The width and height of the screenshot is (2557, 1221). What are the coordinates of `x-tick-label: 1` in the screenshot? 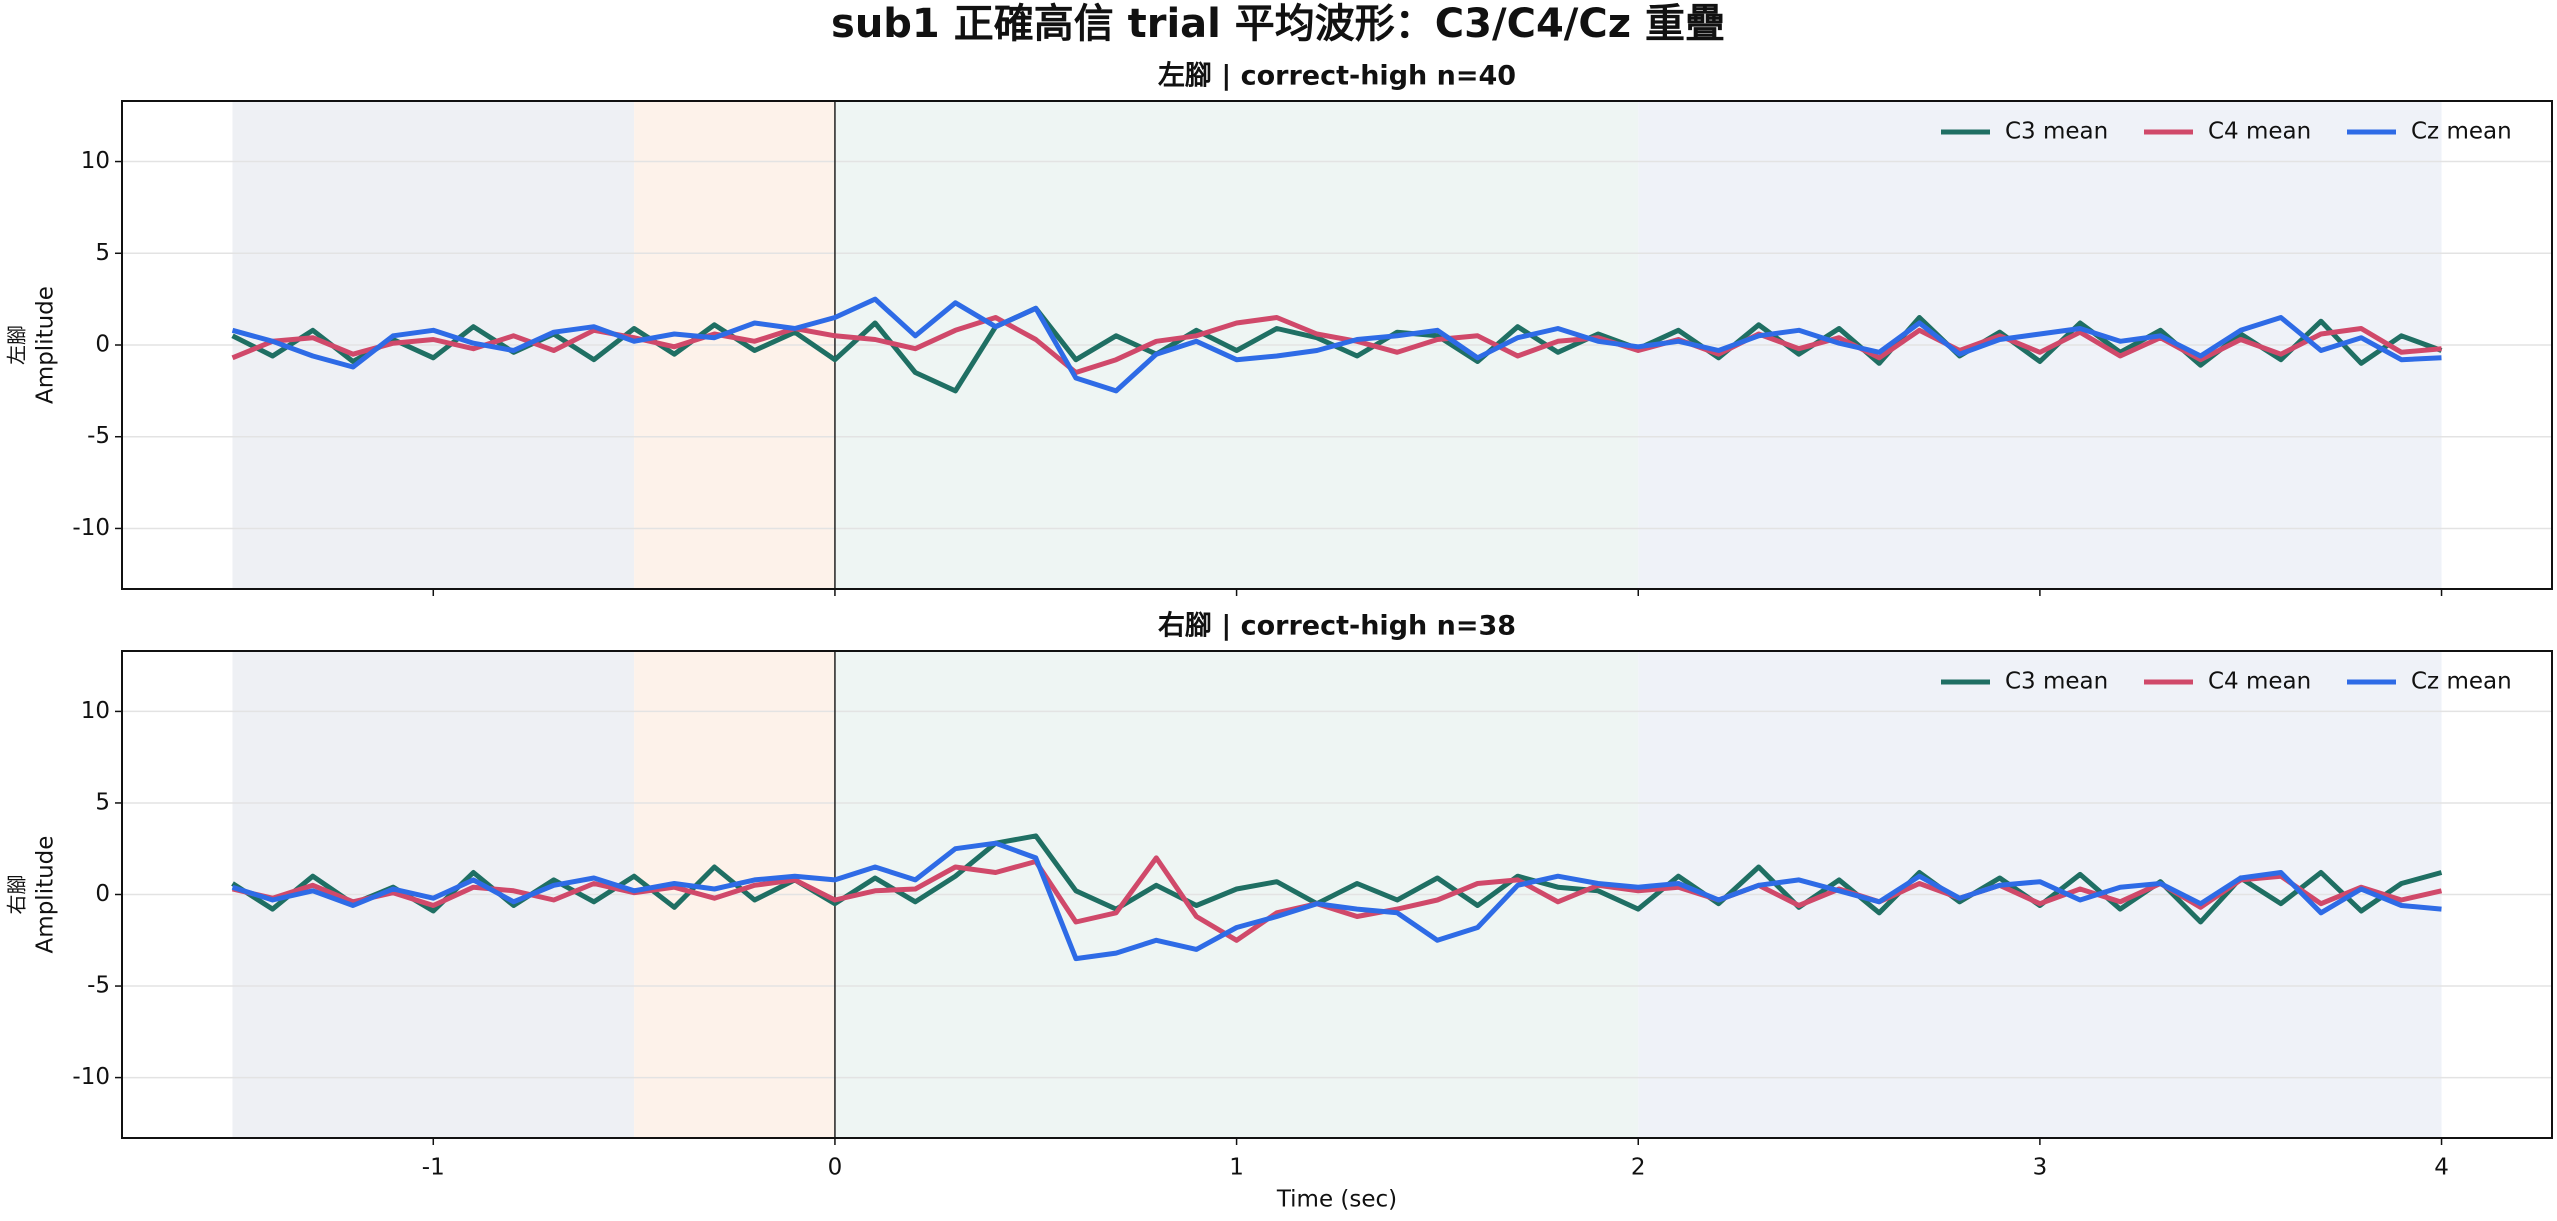 It's located at (1236, 1168).